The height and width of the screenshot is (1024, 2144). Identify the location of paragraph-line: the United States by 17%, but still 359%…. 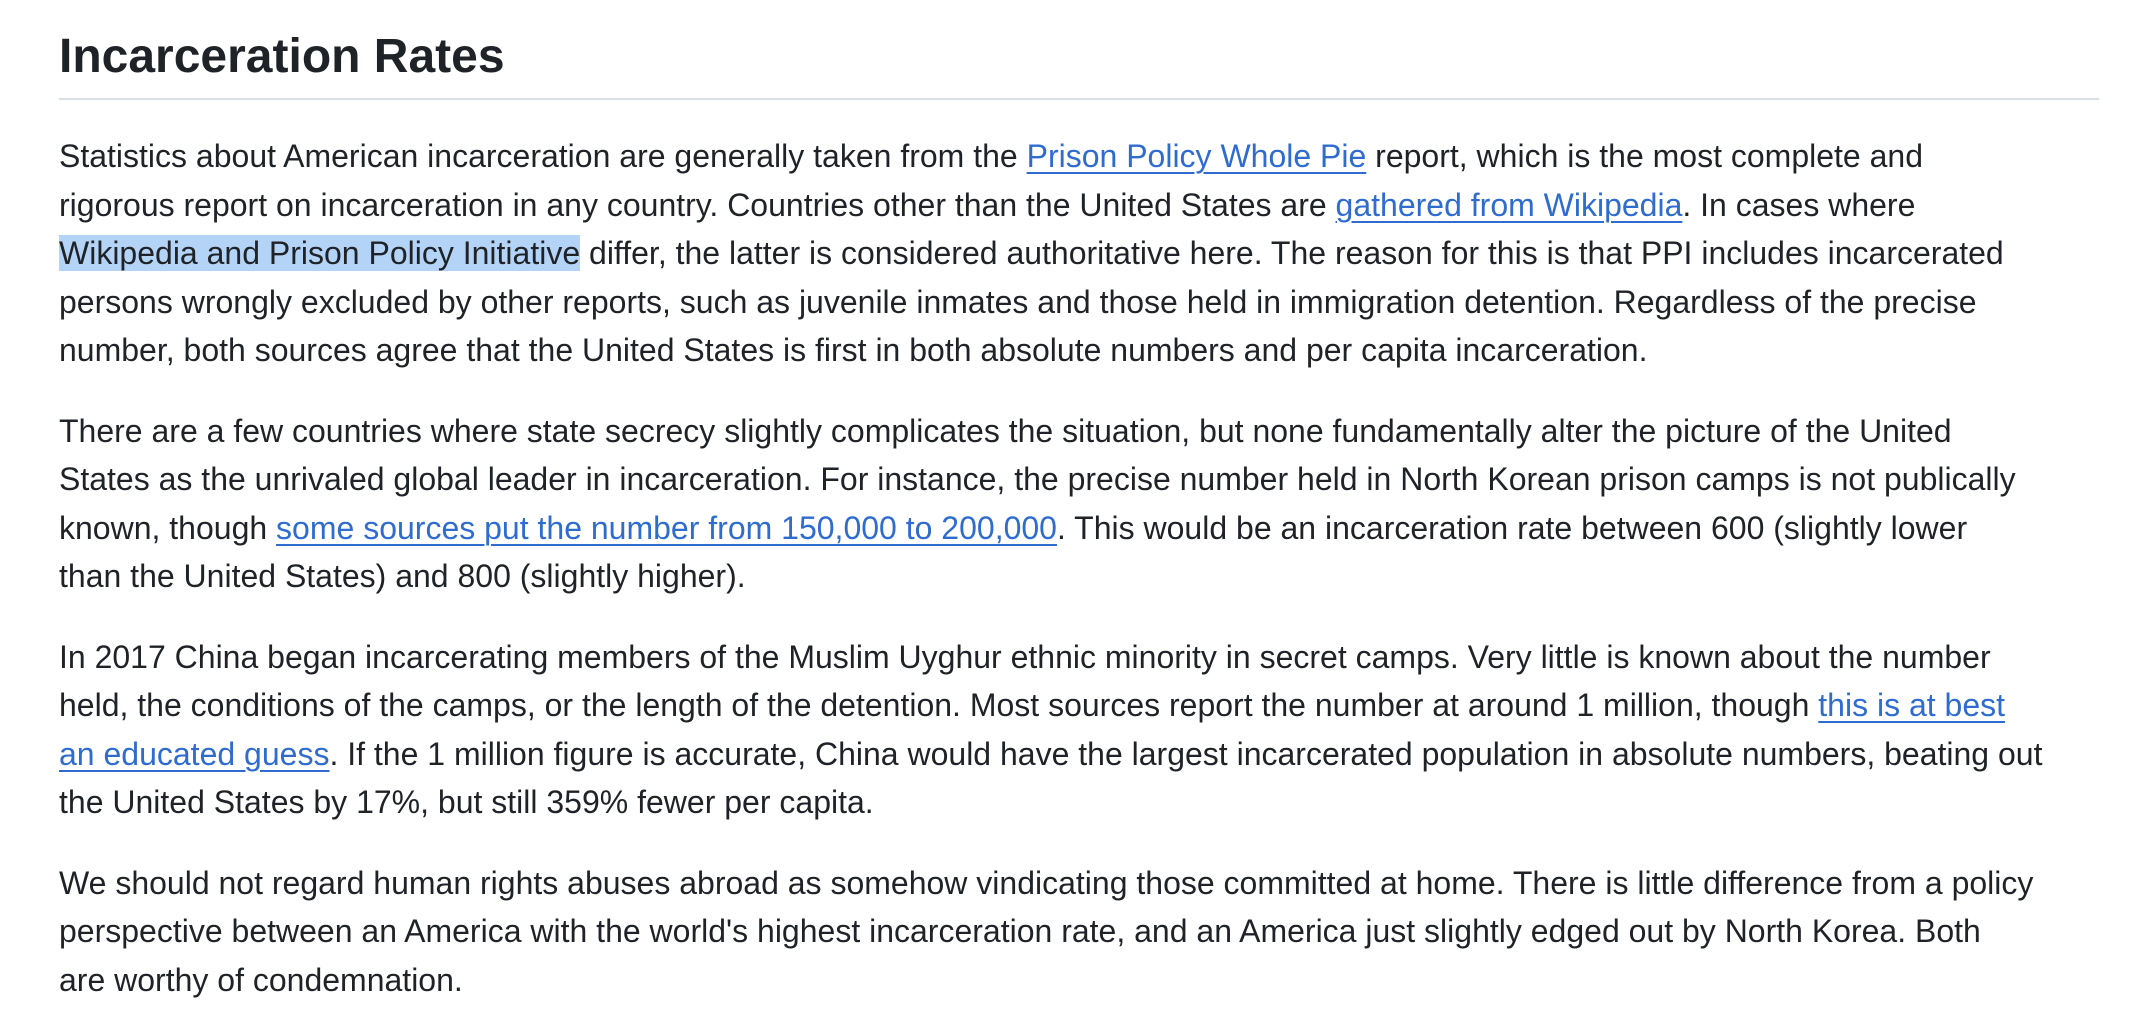
(466, 802).